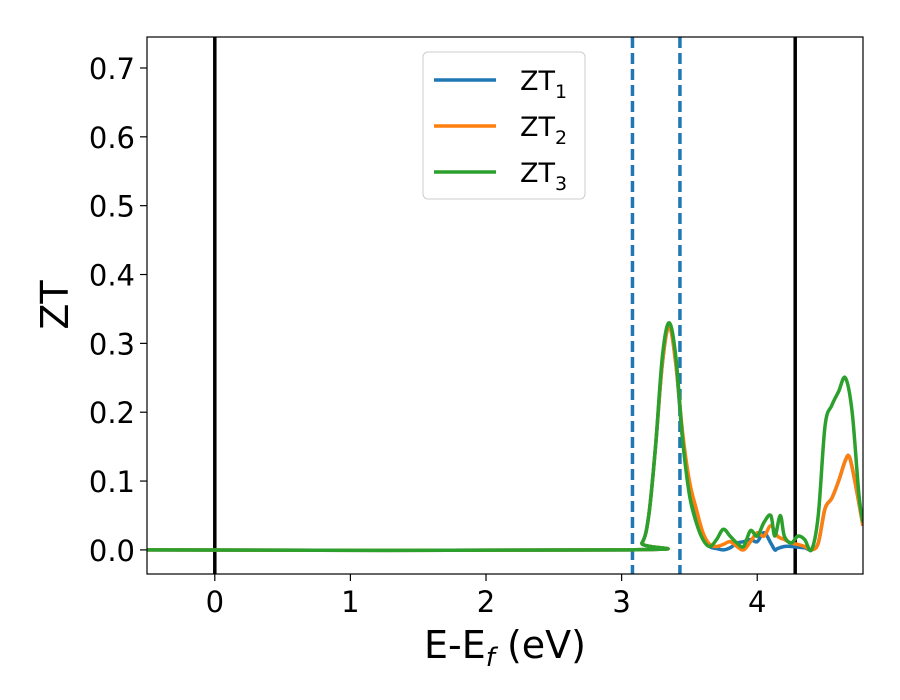  I want to click on x-tick-label: 3, so click(621, 602).